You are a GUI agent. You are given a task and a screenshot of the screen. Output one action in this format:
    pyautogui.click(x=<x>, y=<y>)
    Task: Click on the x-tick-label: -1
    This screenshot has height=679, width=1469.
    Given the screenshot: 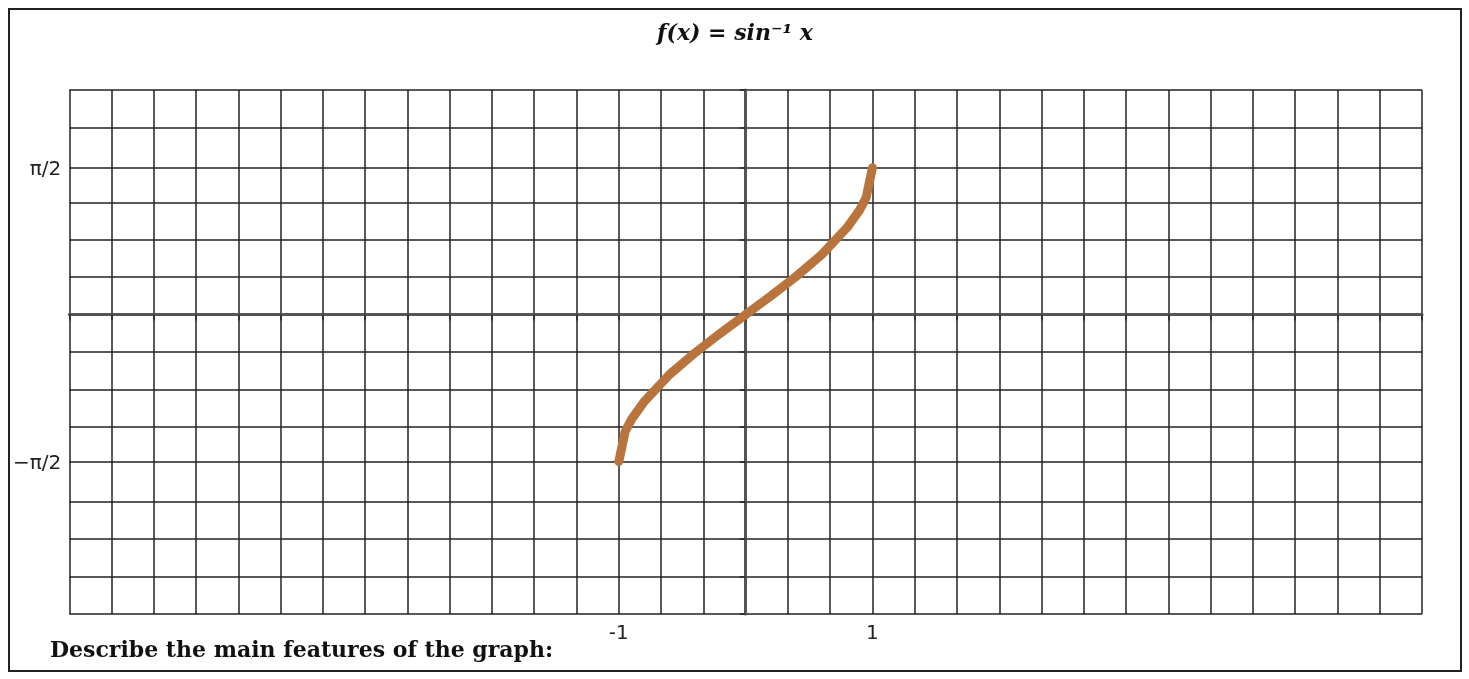 What is the action you would take?
    pyautogui.click(x=618, y=632)
    